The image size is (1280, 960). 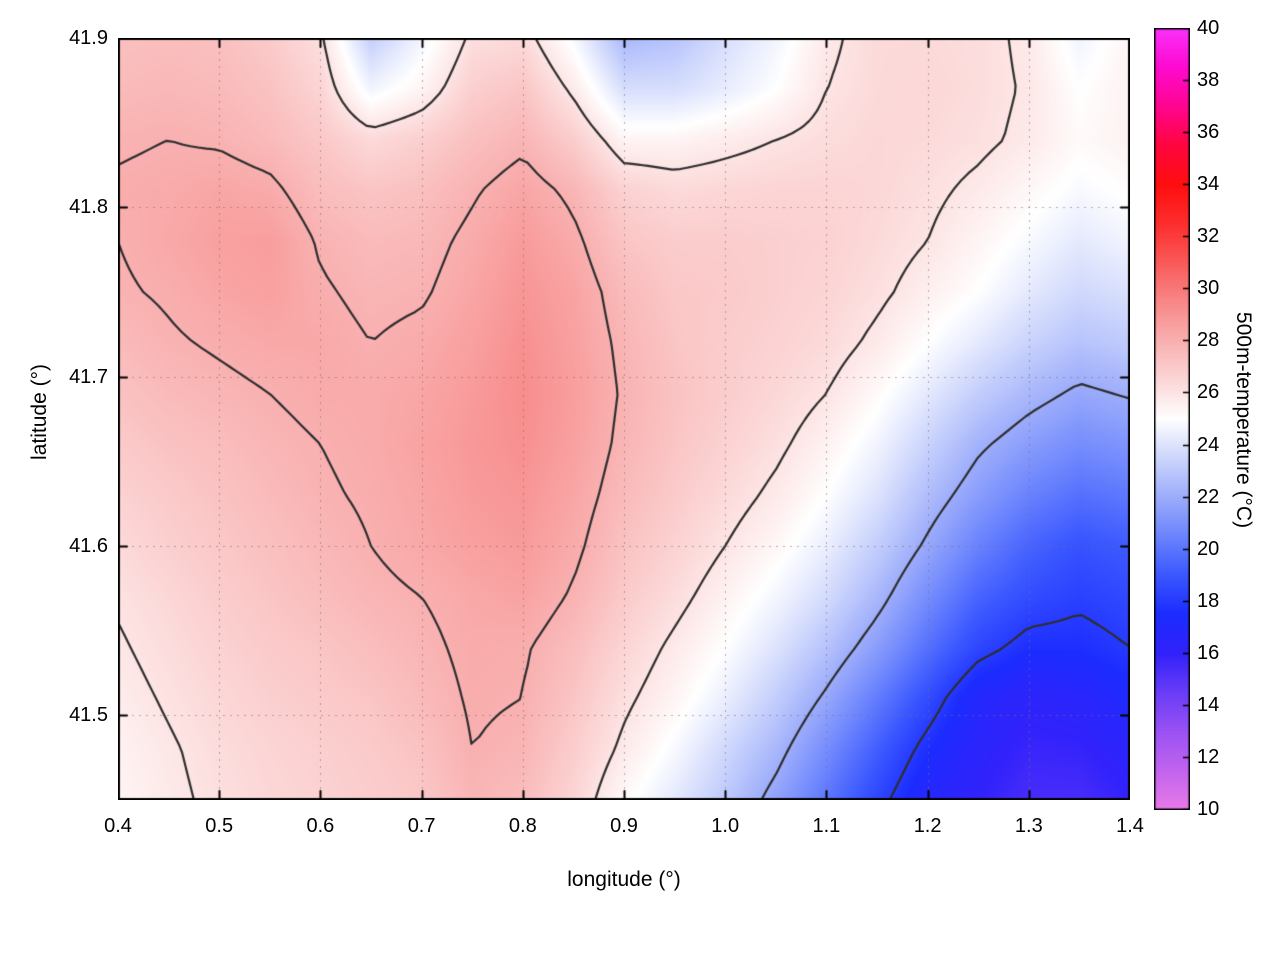 I want to click on y-tick-label: 41.6, so click(x=88, y=546).